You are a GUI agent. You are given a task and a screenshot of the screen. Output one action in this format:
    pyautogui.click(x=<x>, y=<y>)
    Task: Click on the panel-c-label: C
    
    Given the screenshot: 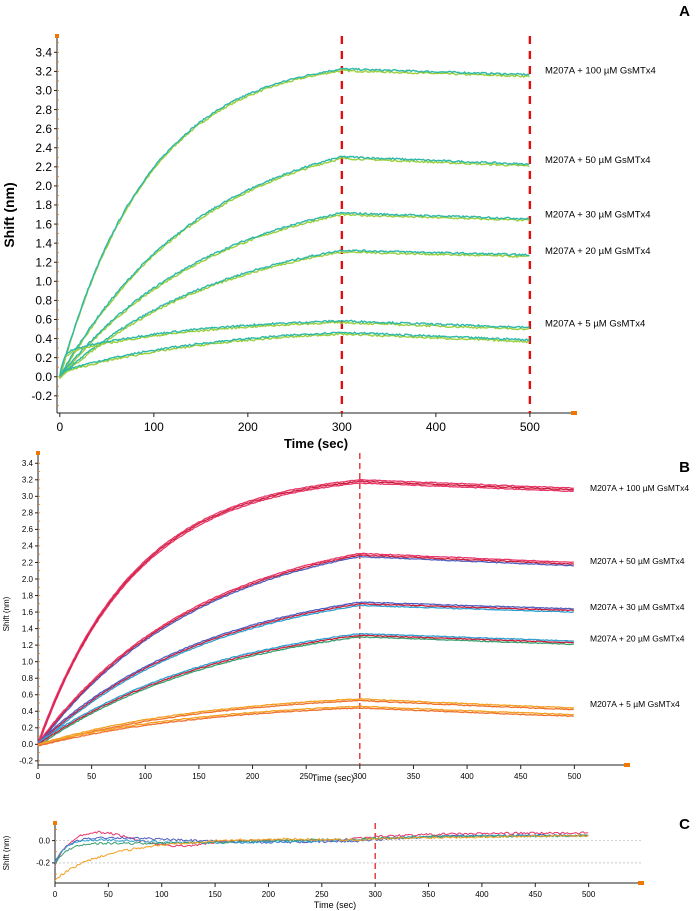 What is the action you would take?
    pyautogui.click(x=684, y=824)
    